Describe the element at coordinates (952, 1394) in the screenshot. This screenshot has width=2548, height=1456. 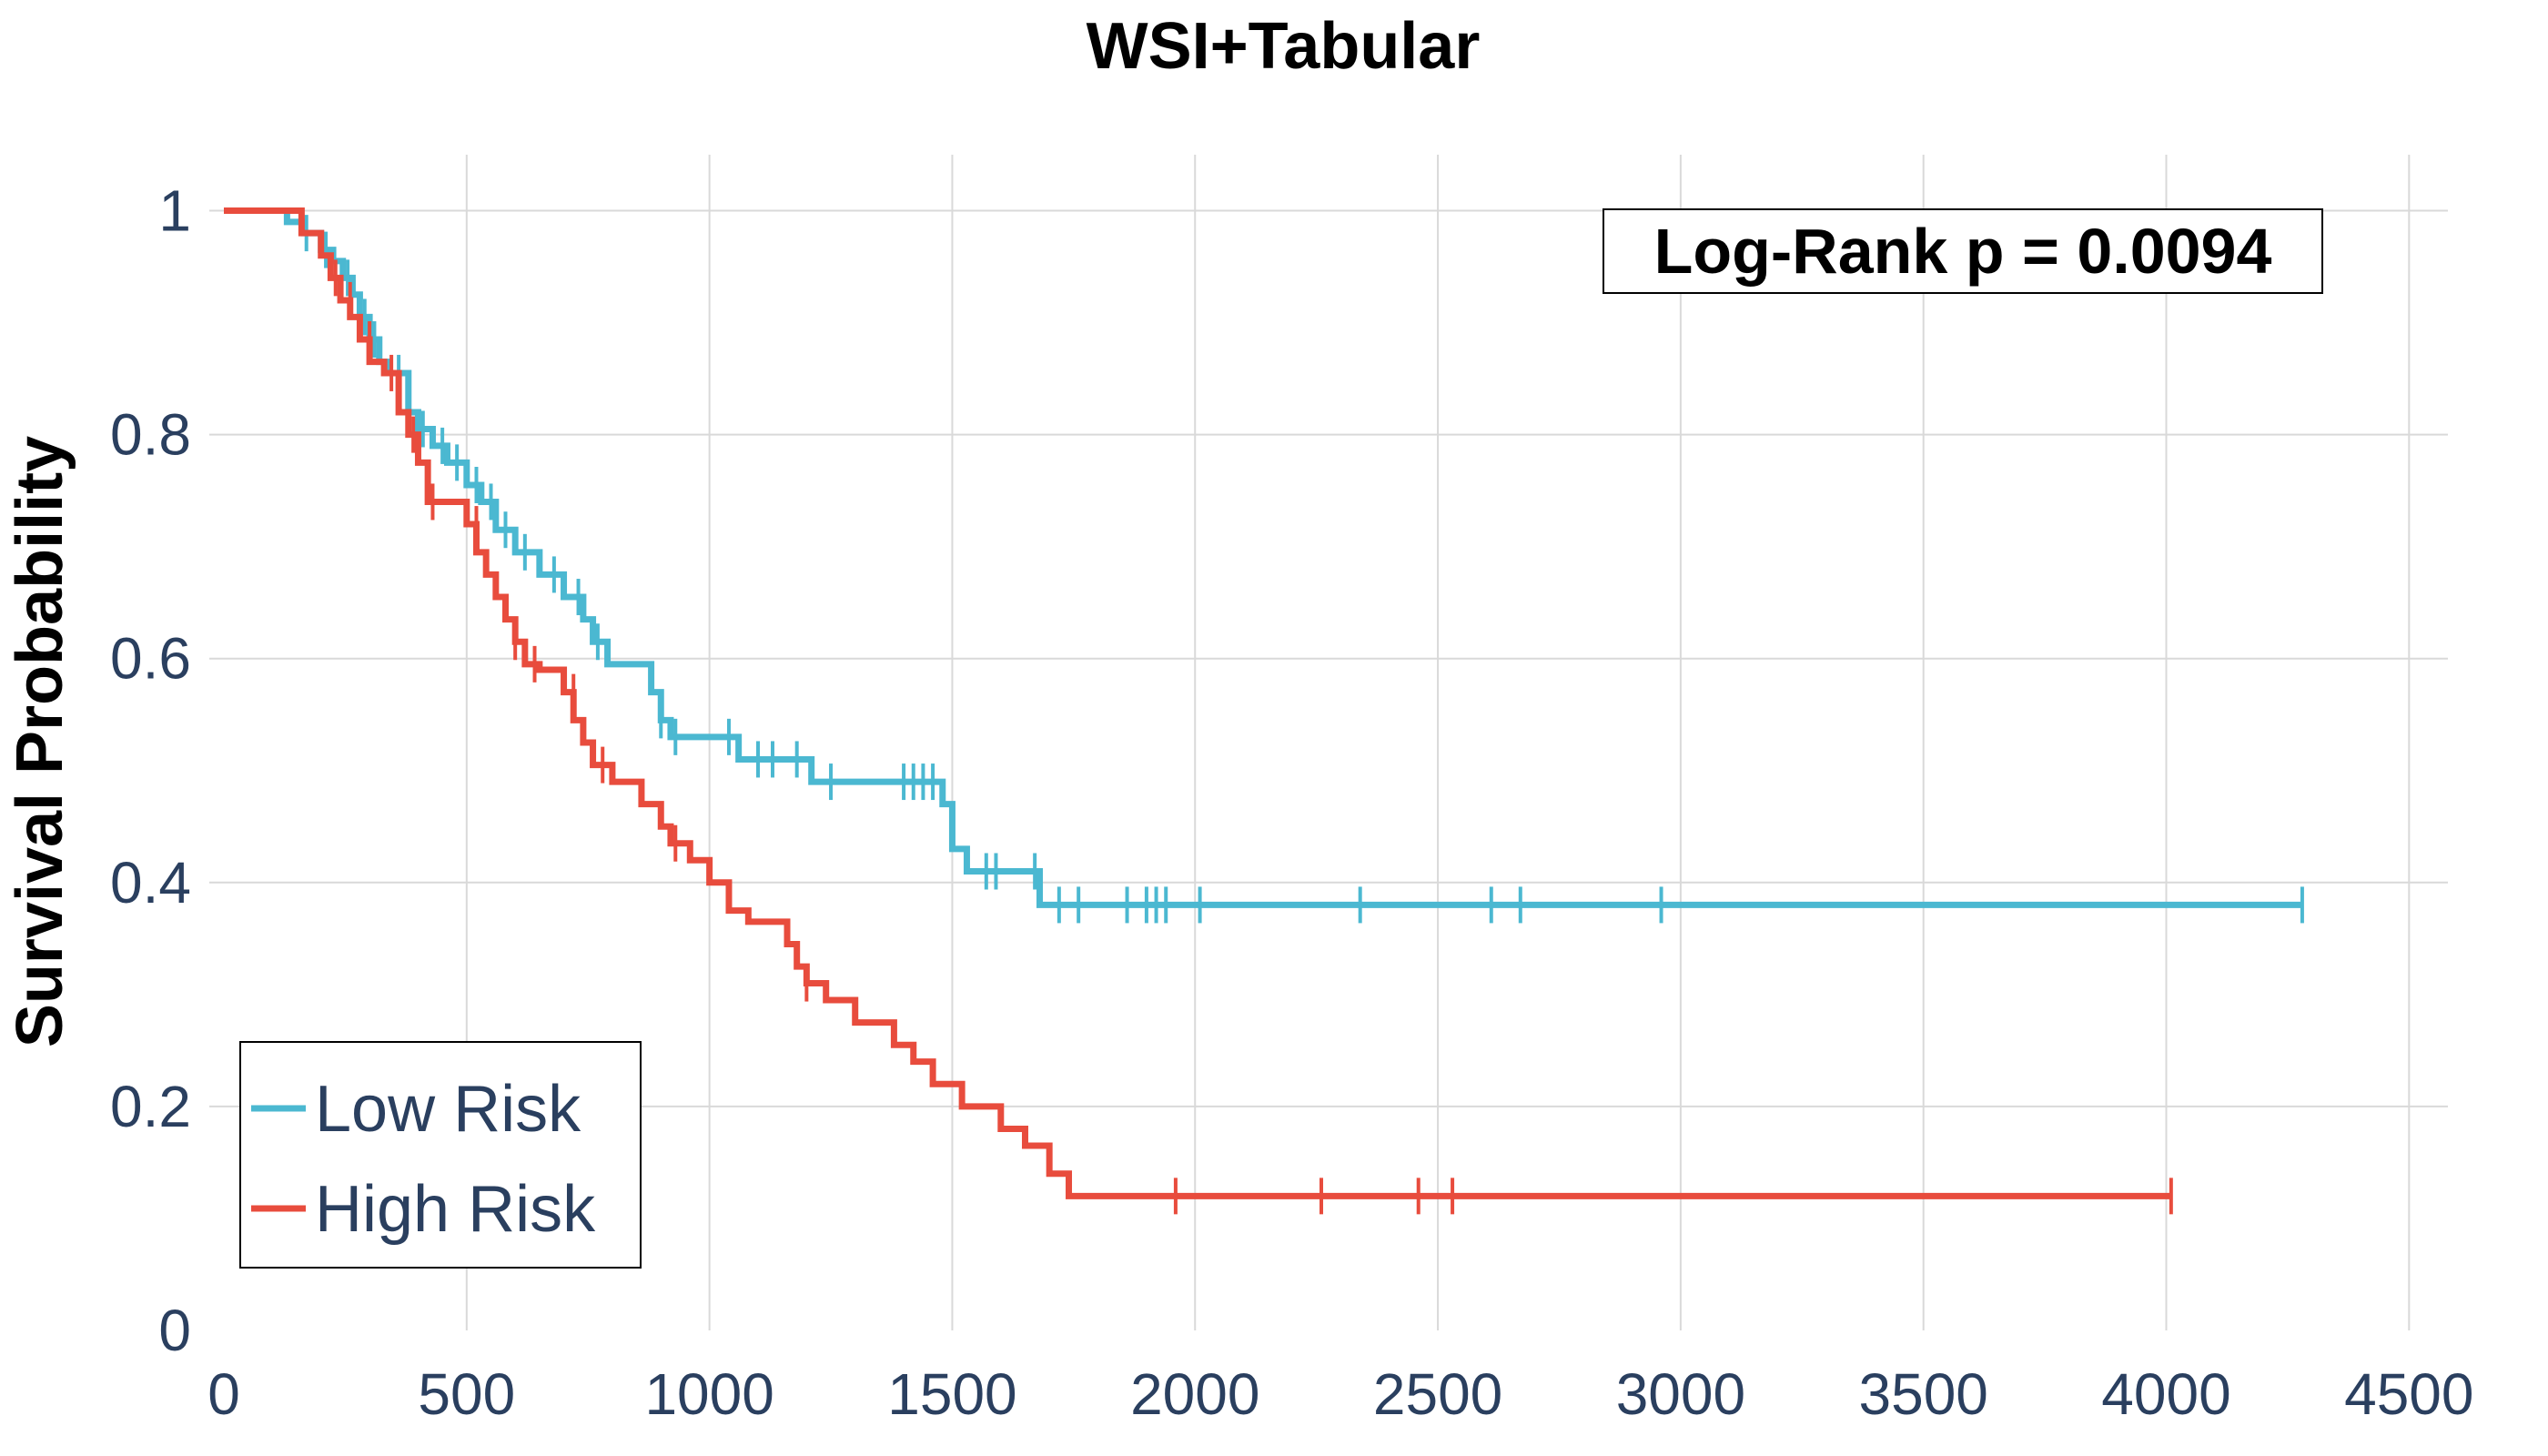
I see `x-tick-label: 1500` at that location.